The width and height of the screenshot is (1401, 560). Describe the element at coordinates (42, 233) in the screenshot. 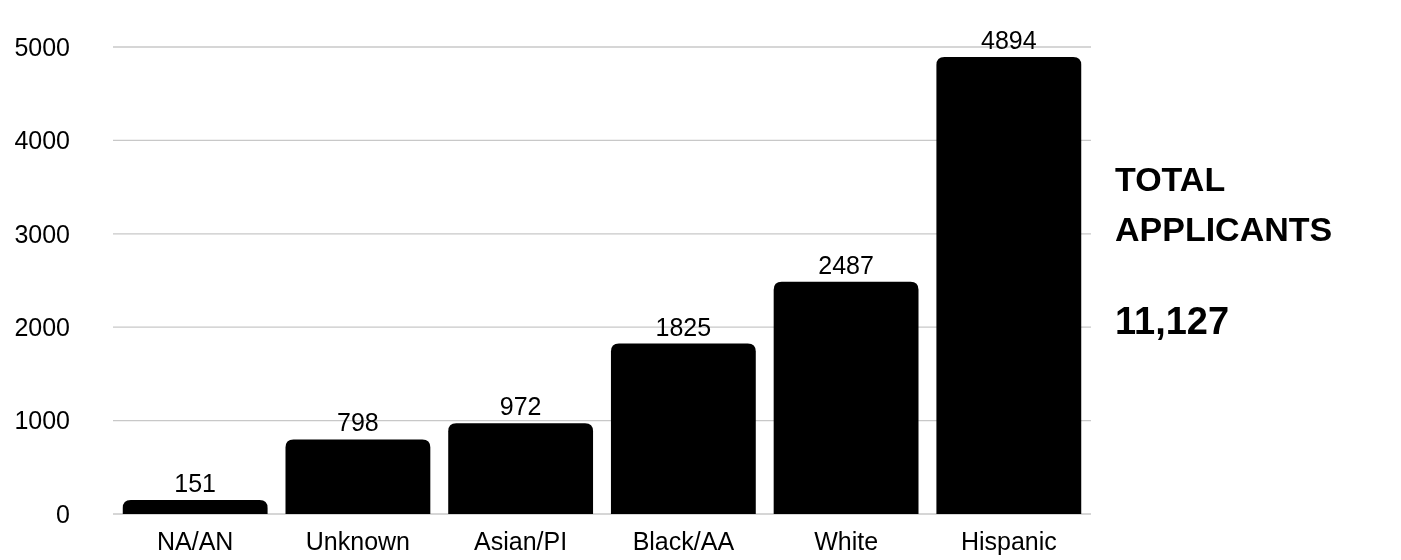

I see `y-tick-label: 3000` at that location.